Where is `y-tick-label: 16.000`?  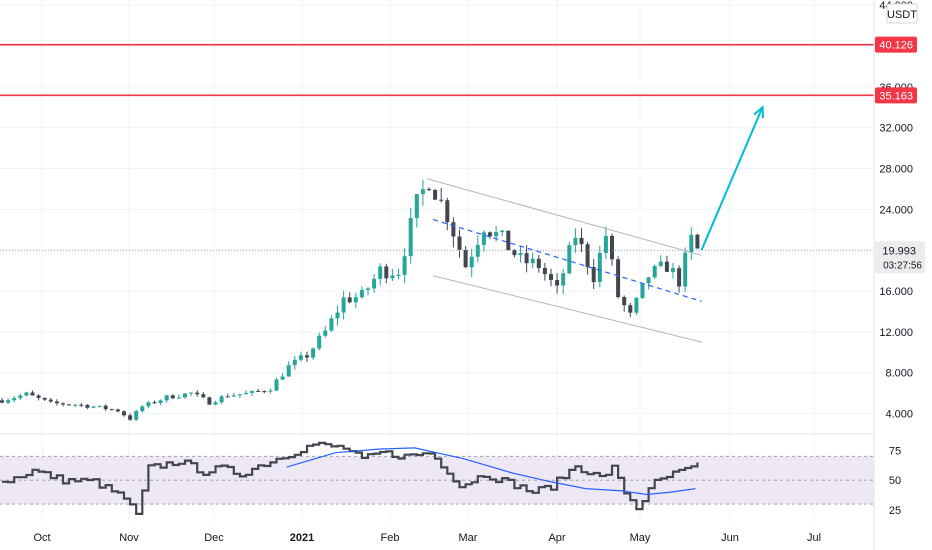
y-tick-label: 16.000 is located at coordinates (896, 292).